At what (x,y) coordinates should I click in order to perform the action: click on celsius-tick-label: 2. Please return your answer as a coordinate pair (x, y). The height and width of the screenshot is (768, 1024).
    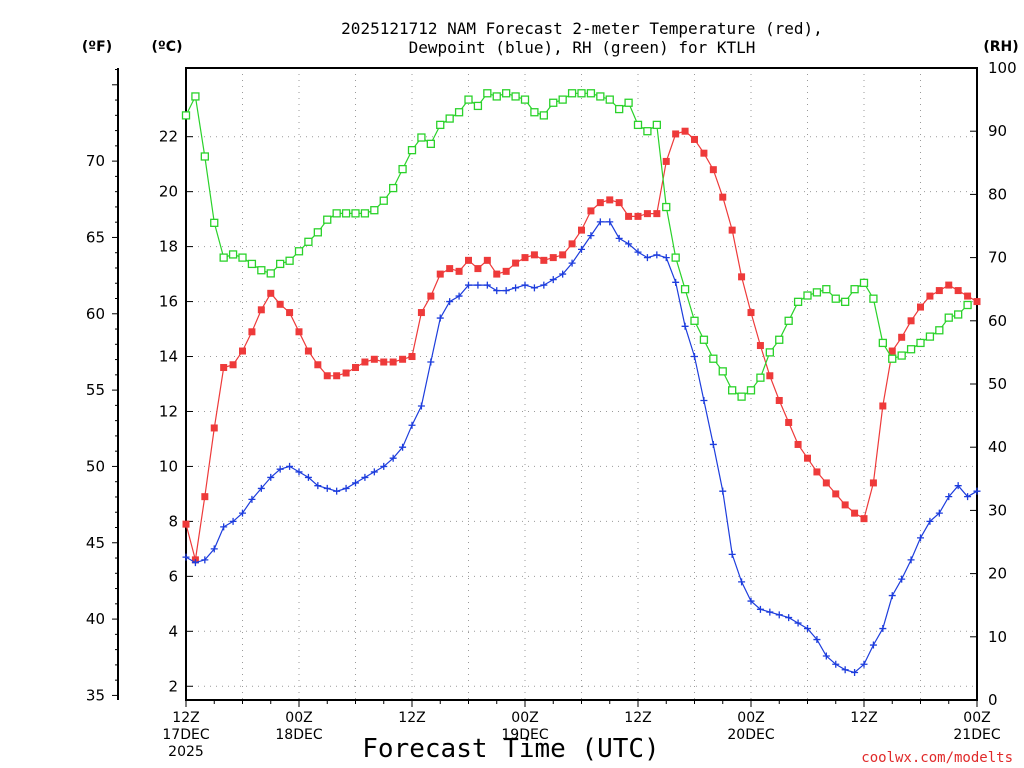
    Looking at the image, I should click on (173, 686).